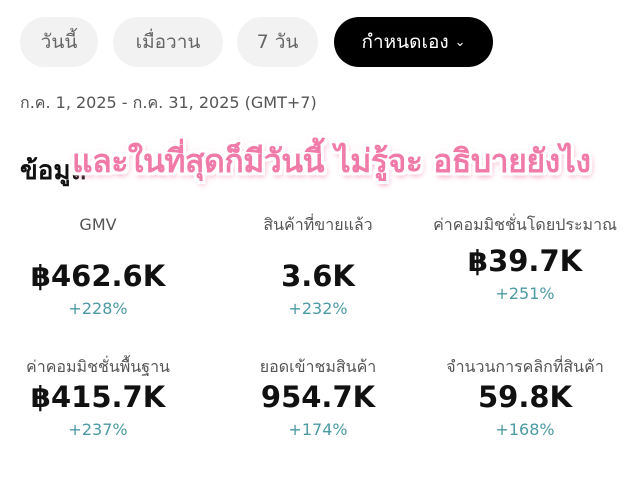  I want to click on metric-change: +228%, so click(98, 308).